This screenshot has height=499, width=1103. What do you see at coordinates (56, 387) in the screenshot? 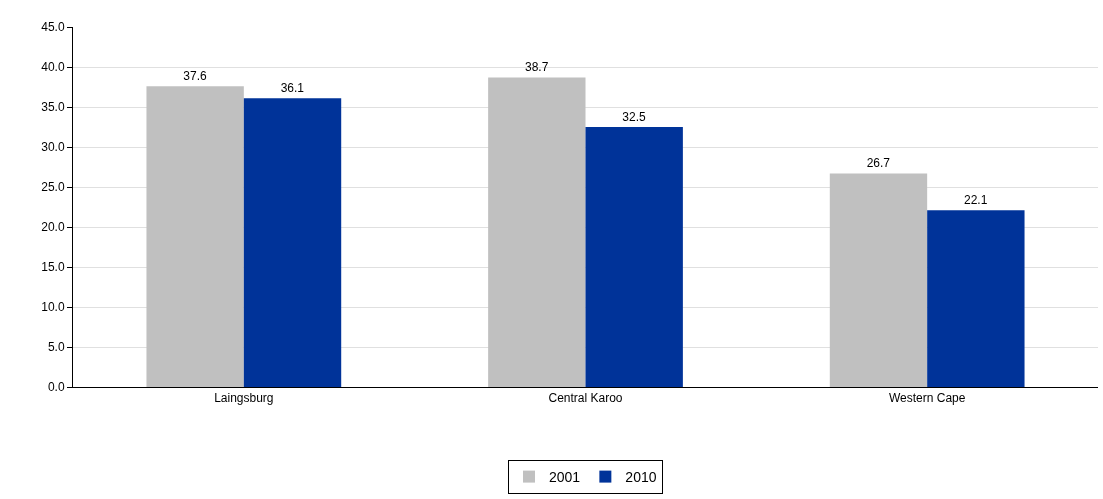
I see `y-tick-label: 0.0` at bounding box center [56, 387].